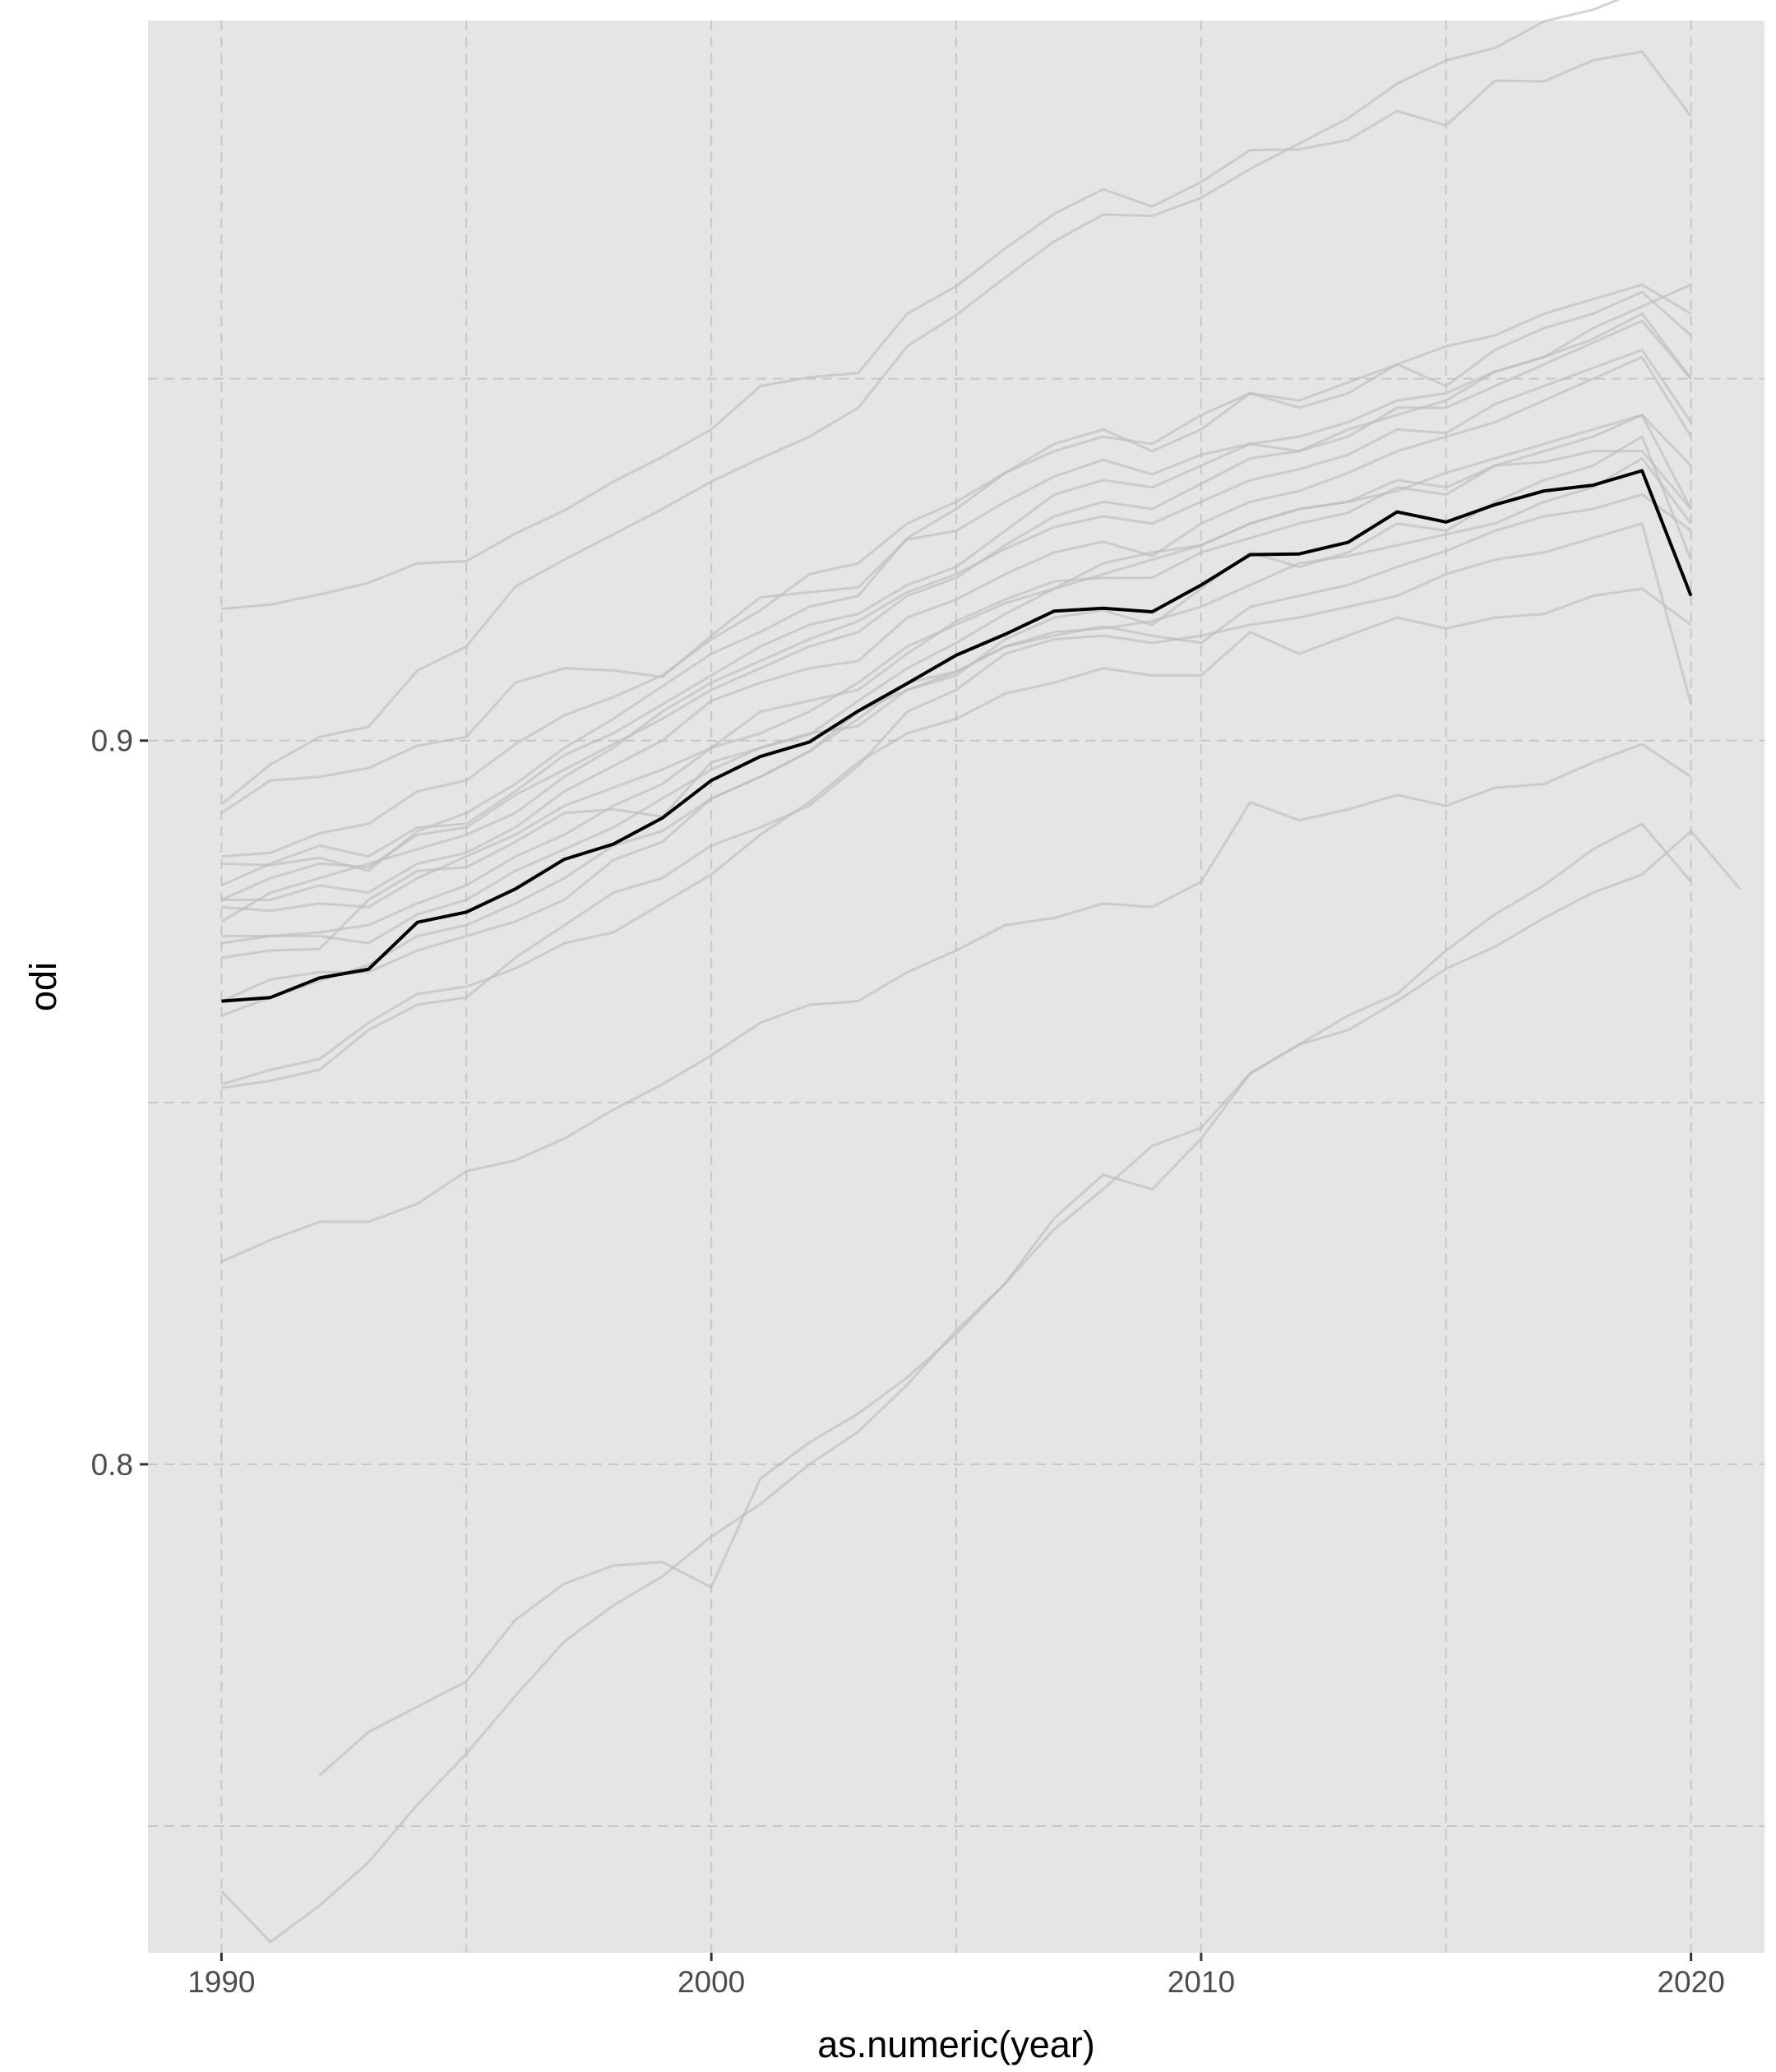 This screenshot has width=1776, height=2072. What do you see at coordinates (1201, 1982) in the screenshot?
I see `x-tick-label: 2010` at bounding box center [1201, 1982].